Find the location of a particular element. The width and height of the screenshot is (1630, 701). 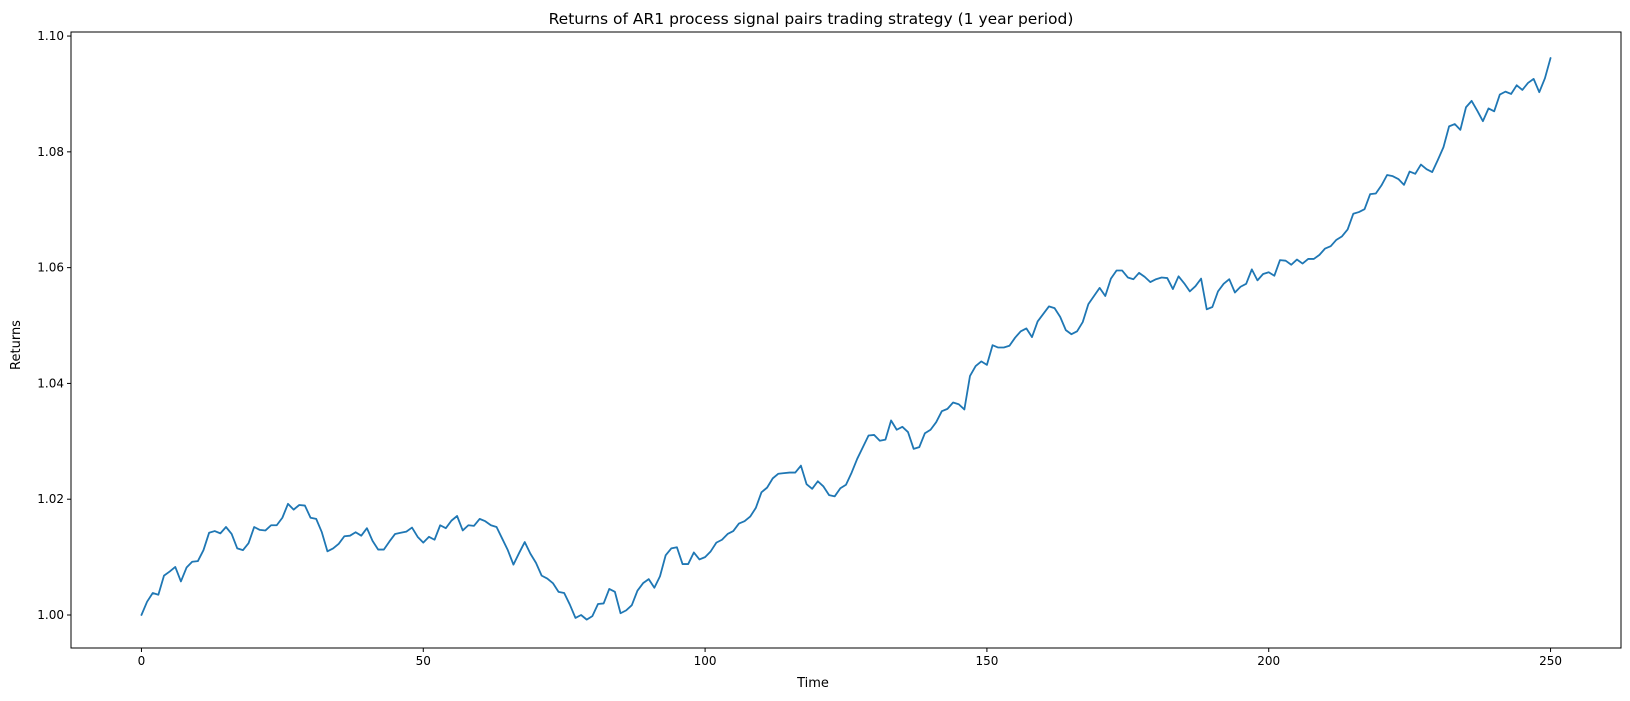

y-axis-ticks: 1.00 1.02 1.04 1.06 1.08 1.10 is located at coordinates (54, 325).